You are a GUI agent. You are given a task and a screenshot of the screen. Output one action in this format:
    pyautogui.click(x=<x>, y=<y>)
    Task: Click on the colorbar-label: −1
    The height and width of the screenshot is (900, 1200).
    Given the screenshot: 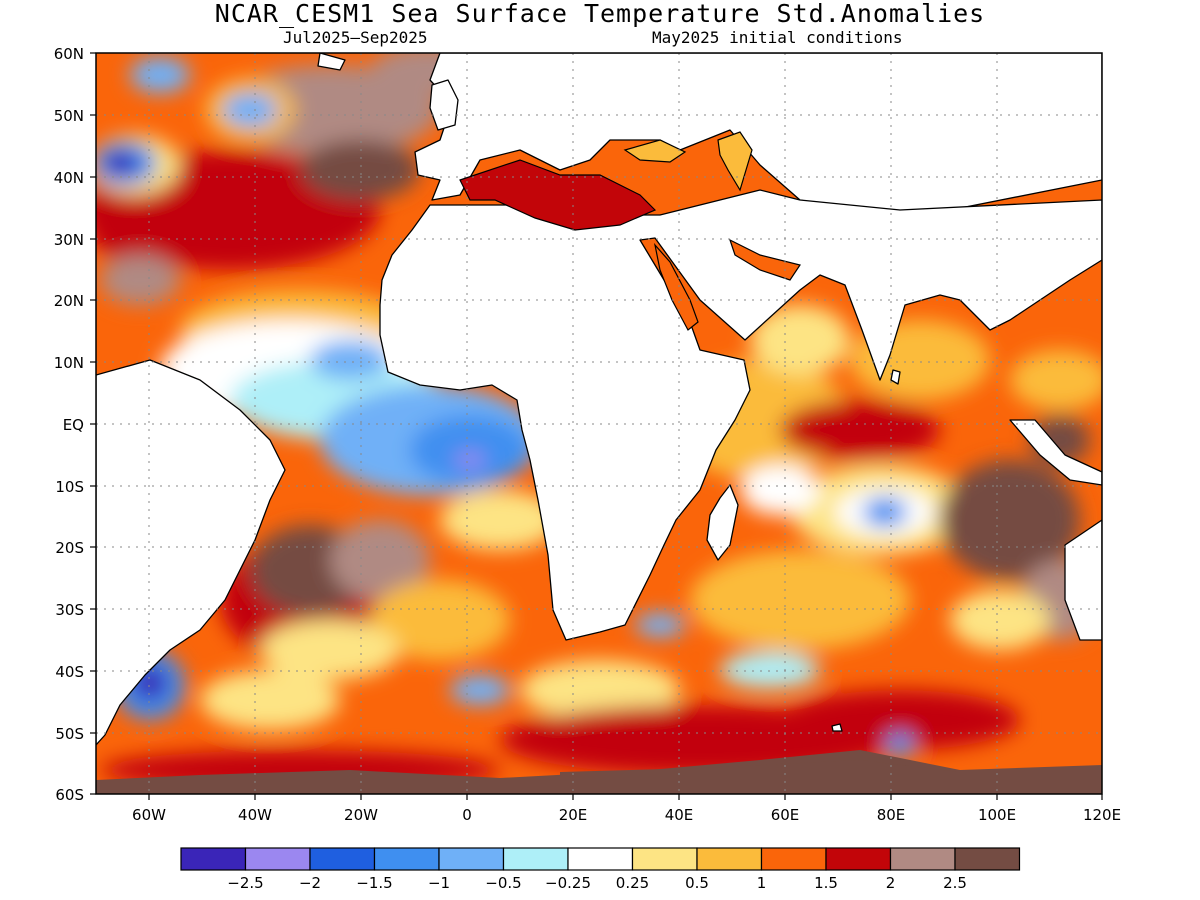 What is the action you would take?
    pyautogui.click(x=439, y=883)
    